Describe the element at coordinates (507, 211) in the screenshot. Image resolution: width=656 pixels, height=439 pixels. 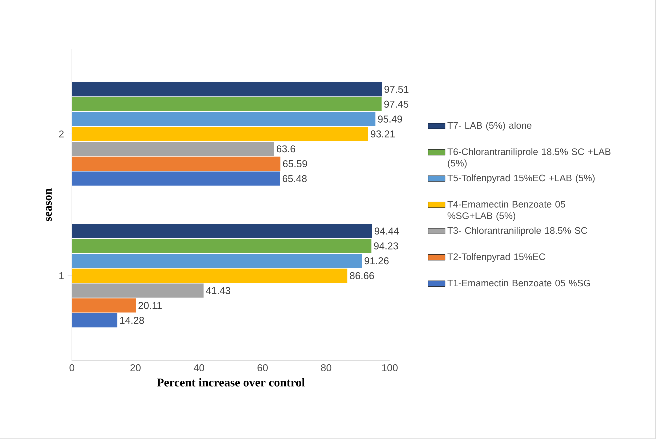
I see `legend-label: T4-Emamectin Benzoate 05 %SG+LAB (5%)` at that location.